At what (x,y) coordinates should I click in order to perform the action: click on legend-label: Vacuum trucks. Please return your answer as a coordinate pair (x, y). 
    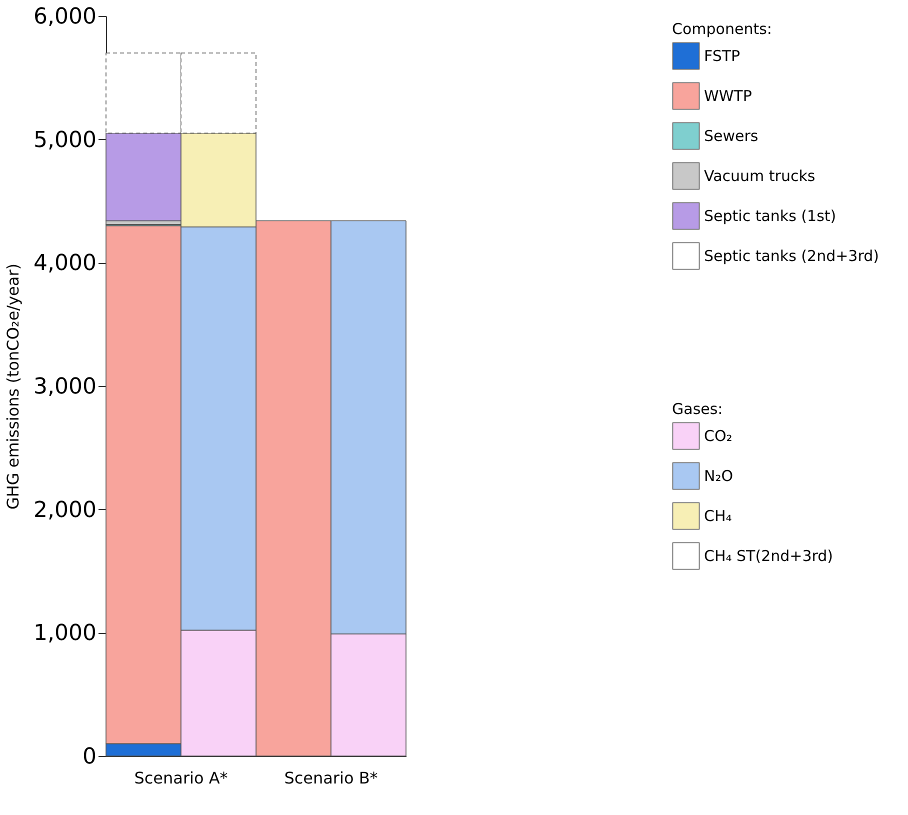
    Looking at the image, I should click on (760, 176).